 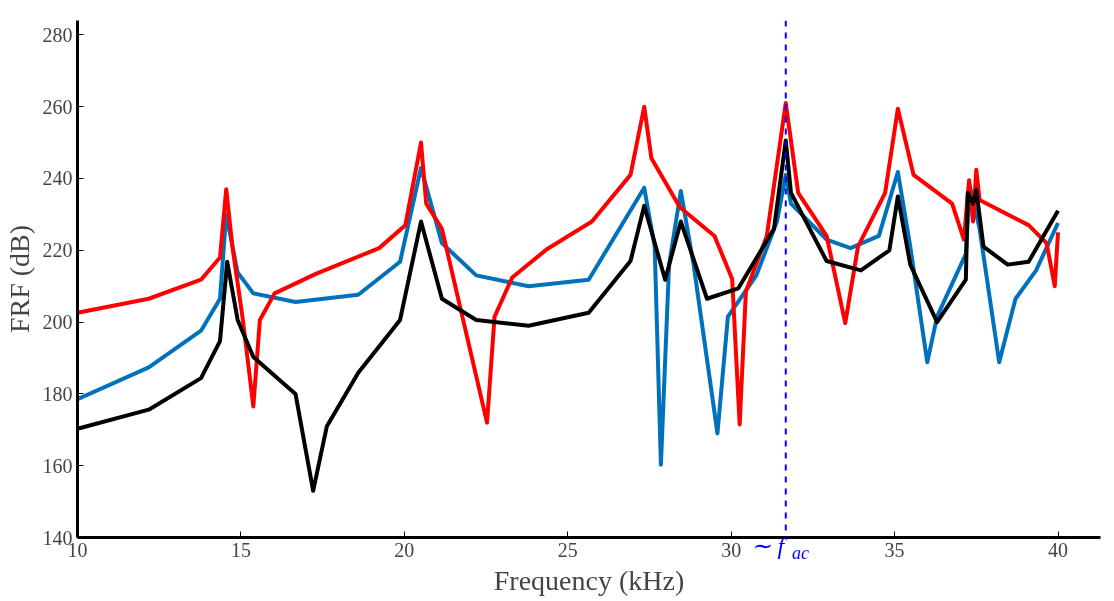 What do you see at coordinates (731, 549) in the screenshot?
I see `x-tick-label: 30` at bounding box center [731, 549].